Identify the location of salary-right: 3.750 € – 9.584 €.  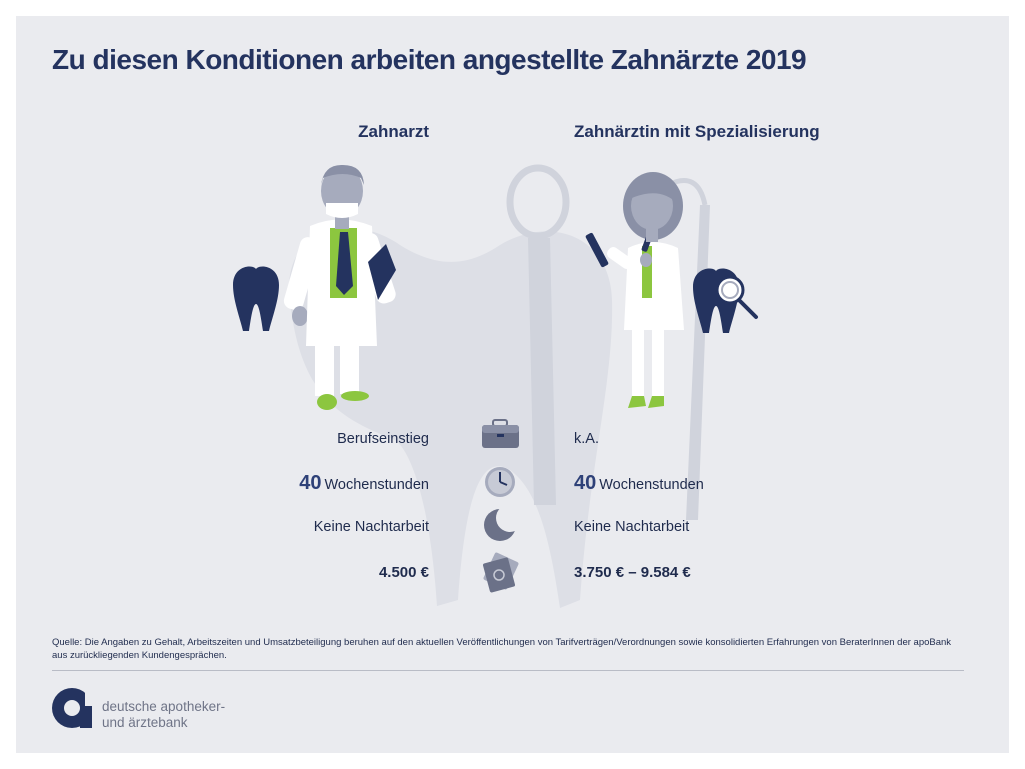
(632, 572).